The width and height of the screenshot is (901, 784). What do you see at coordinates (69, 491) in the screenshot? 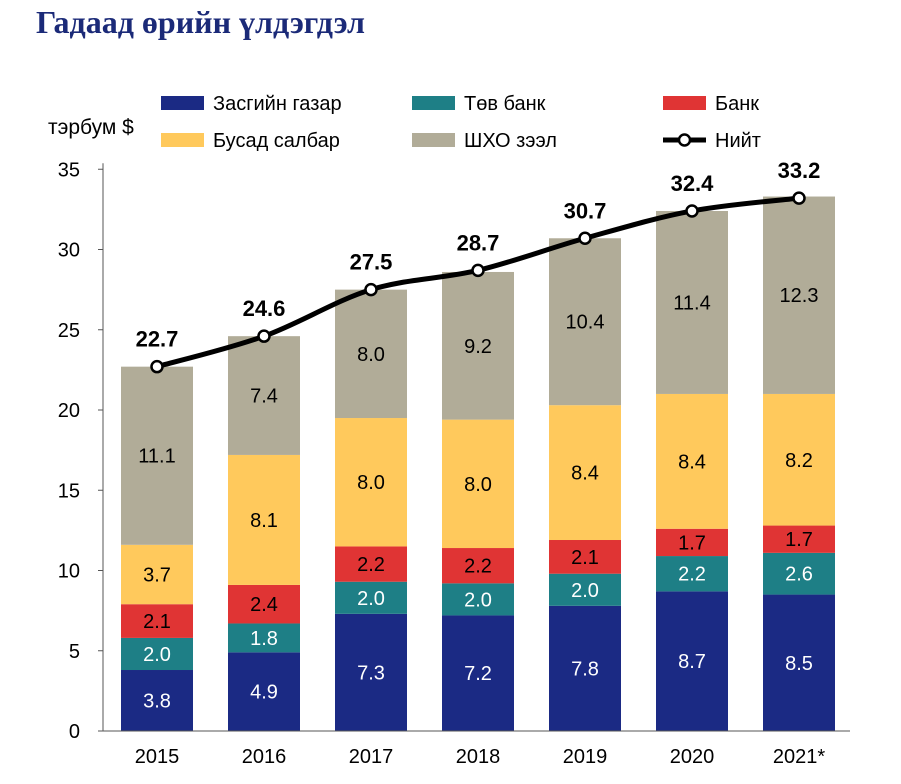
I see `y-tick-label: 15` at bounding box center [69, 491].